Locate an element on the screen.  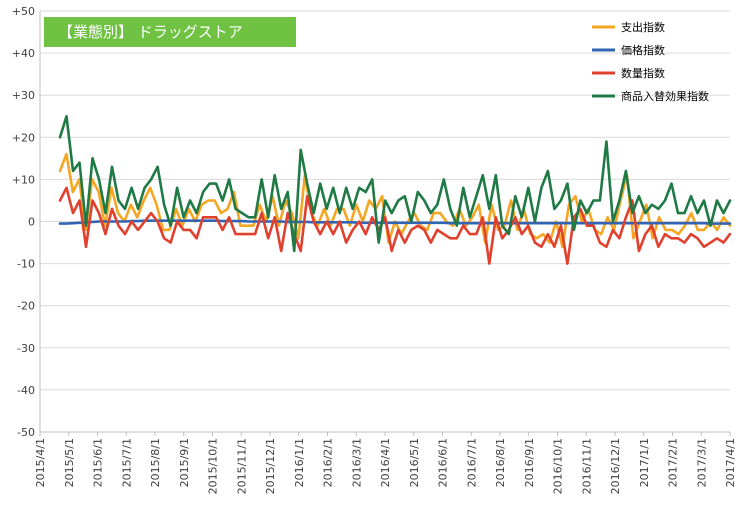
legend-label: 商品入替効果指数 is located at coordinates (665, 96).